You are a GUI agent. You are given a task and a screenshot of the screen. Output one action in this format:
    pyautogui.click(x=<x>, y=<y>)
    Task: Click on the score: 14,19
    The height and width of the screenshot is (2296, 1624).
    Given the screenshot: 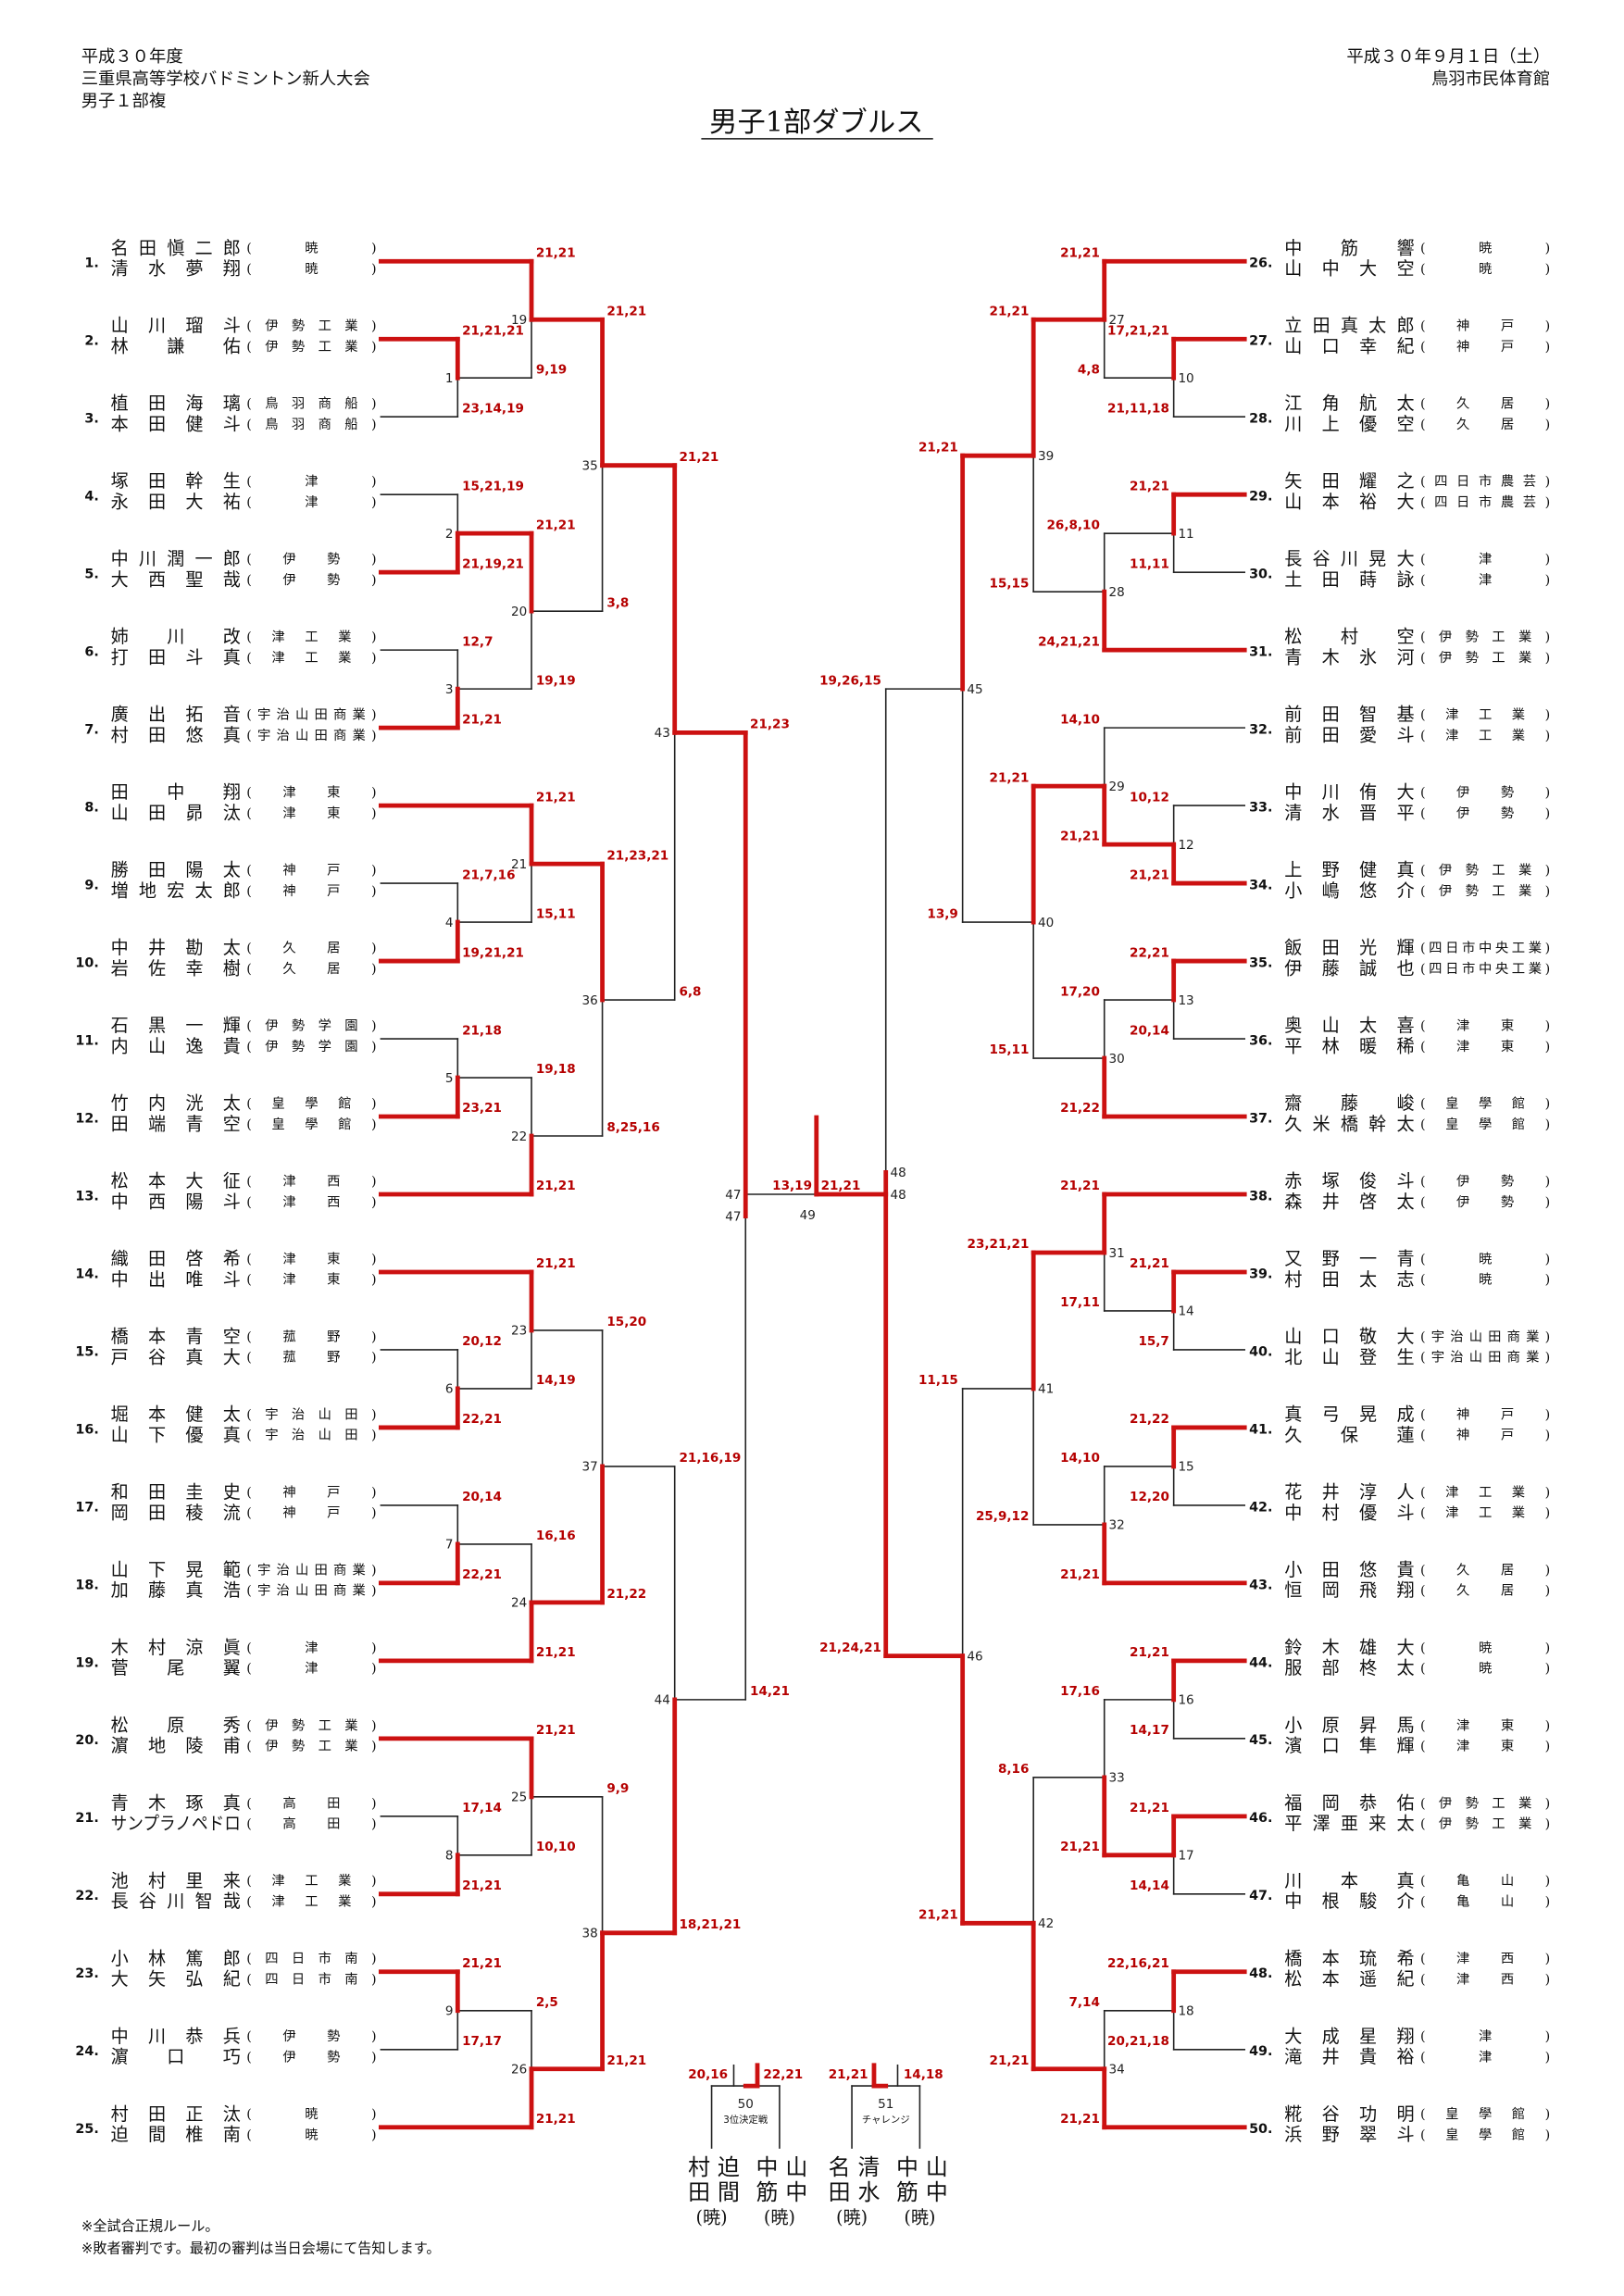 What is the action you would take?
    pyautogui.click(x=556, y=1380)
    